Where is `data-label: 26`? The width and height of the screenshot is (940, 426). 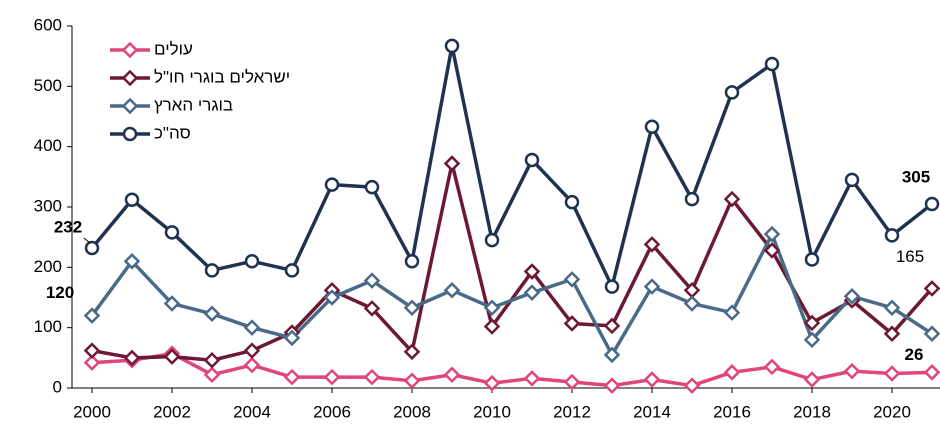 data-label: 26 is located at coordinates (914, 354).